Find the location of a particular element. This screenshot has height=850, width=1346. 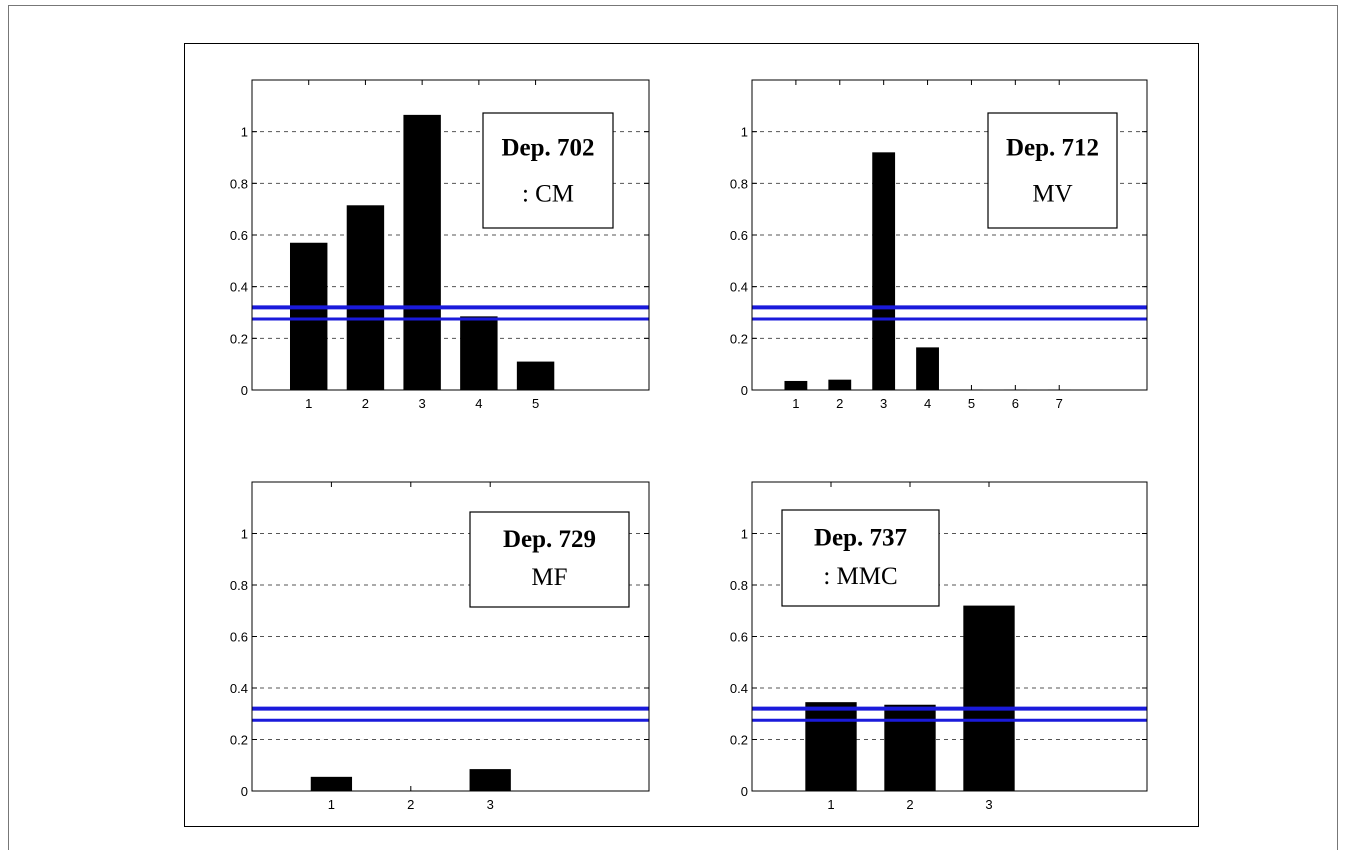

chart-panel-2: 1 2 3 4 5 6 7 0 0.2 0.4 0.6 0.8 1 Dep. 712 MV is located at coordinates (939, 245).